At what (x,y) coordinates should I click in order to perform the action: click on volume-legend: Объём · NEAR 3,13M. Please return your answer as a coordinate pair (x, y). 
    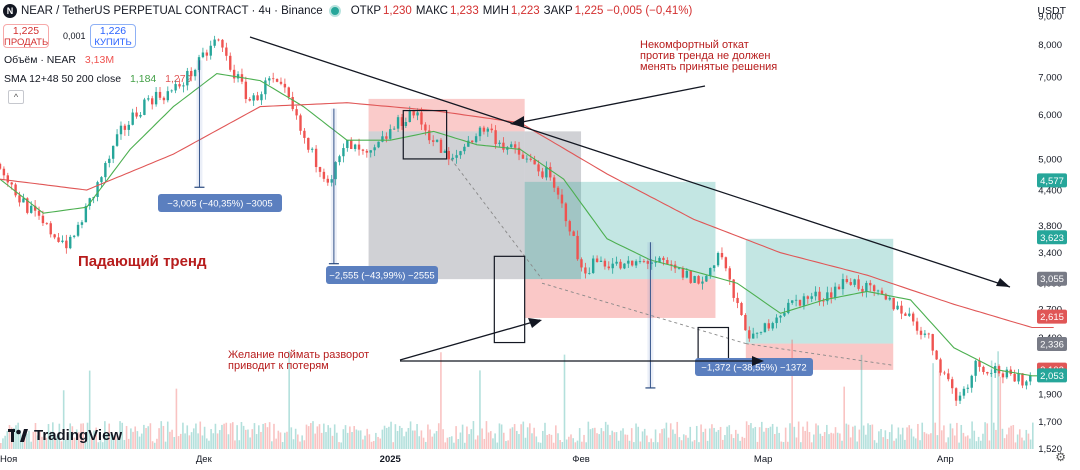
    Looking at the image, I should click on (59, 60).